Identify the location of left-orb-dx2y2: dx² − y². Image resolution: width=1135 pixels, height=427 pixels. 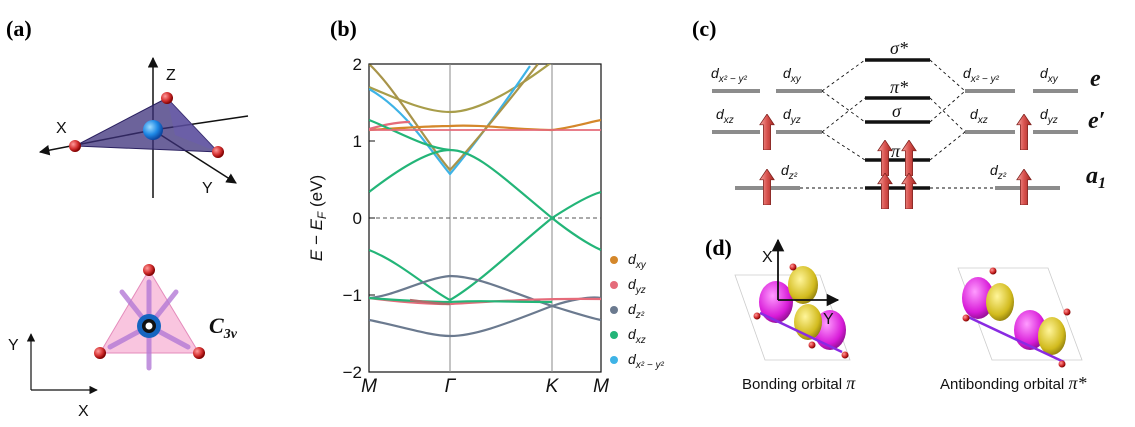
(729, 75).